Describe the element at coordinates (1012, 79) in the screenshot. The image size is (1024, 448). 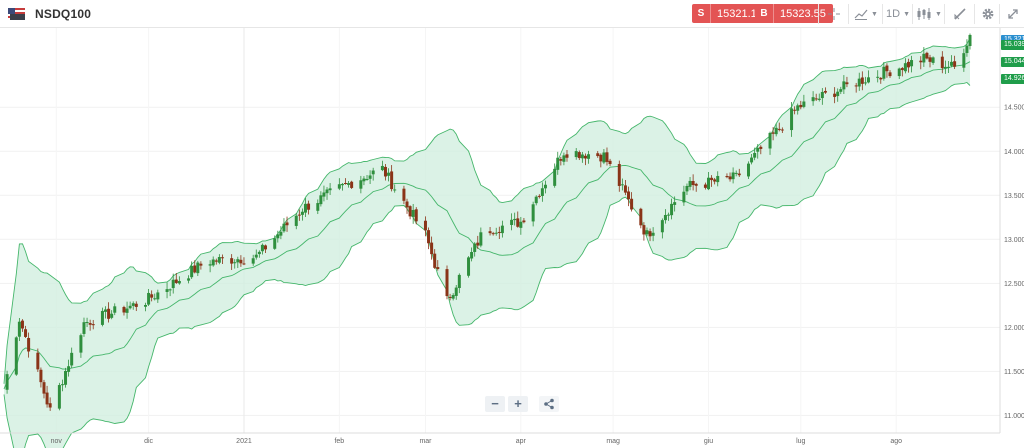
I see `price-tag: 14.926` at that location.